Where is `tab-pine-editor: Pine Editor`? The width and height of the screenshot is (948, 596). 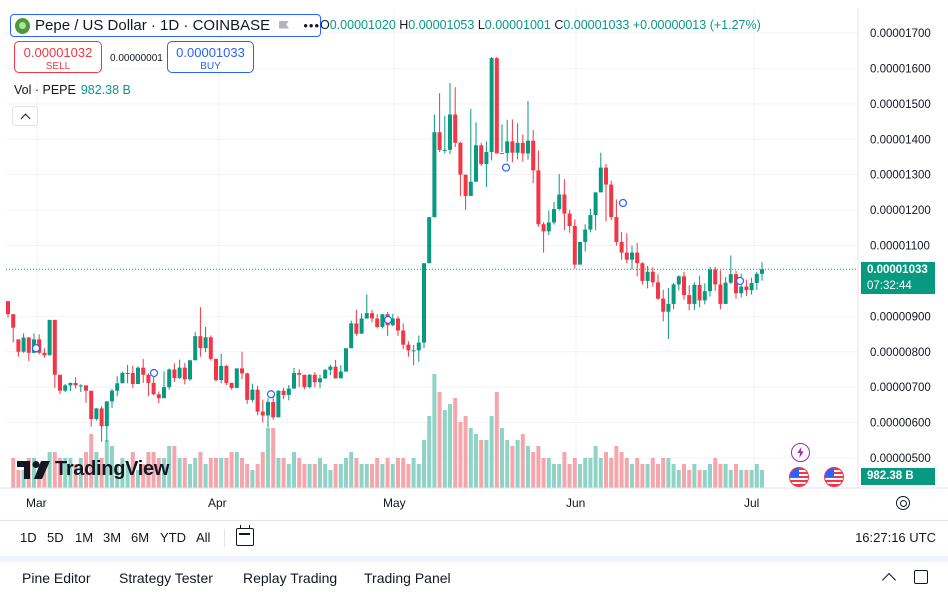 tab-pine-editor: Pine Editor is located at coordinates (56, 578).